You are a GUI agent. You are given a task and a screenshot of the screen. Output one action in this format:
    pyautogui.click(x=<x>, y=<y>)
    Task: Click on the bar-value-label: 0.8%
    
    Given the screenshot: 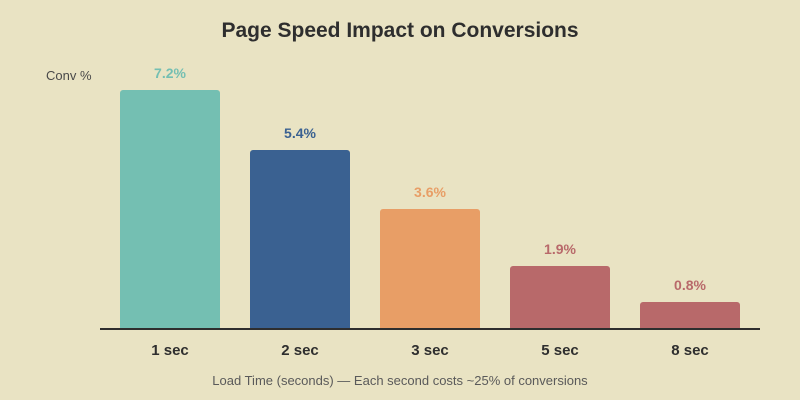 What is the action you would take?
    pyautogui.click(x=690, y=285)
    